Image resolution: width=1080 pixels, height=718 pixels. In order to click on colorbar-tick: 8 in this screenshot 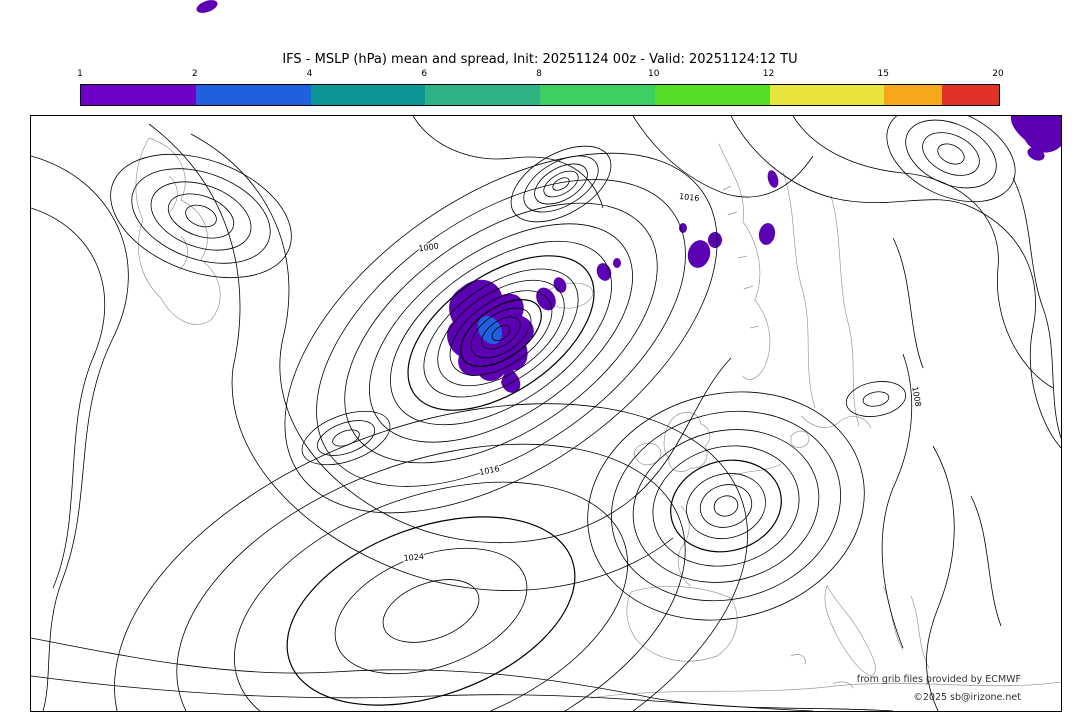, I will do `click(539, 74)`.